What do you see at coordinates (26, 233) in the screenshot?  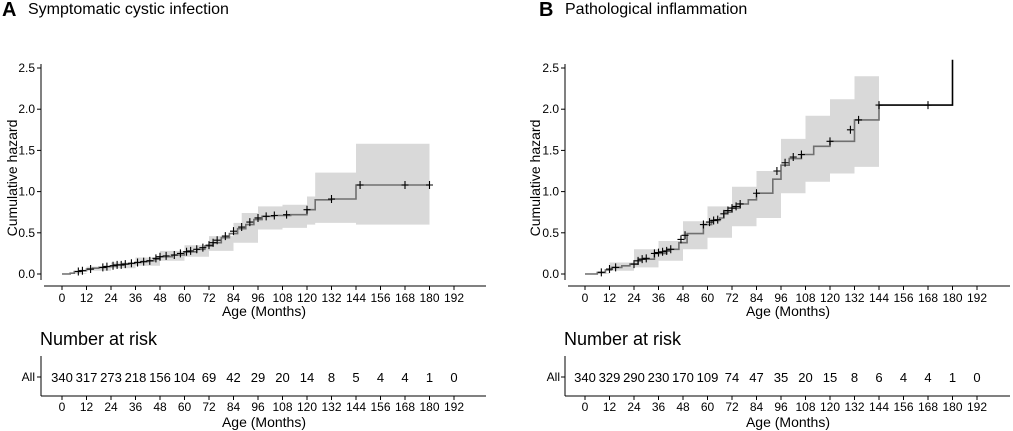 I see `y-tick-label: 0.5` at bounding box center [26, 233].